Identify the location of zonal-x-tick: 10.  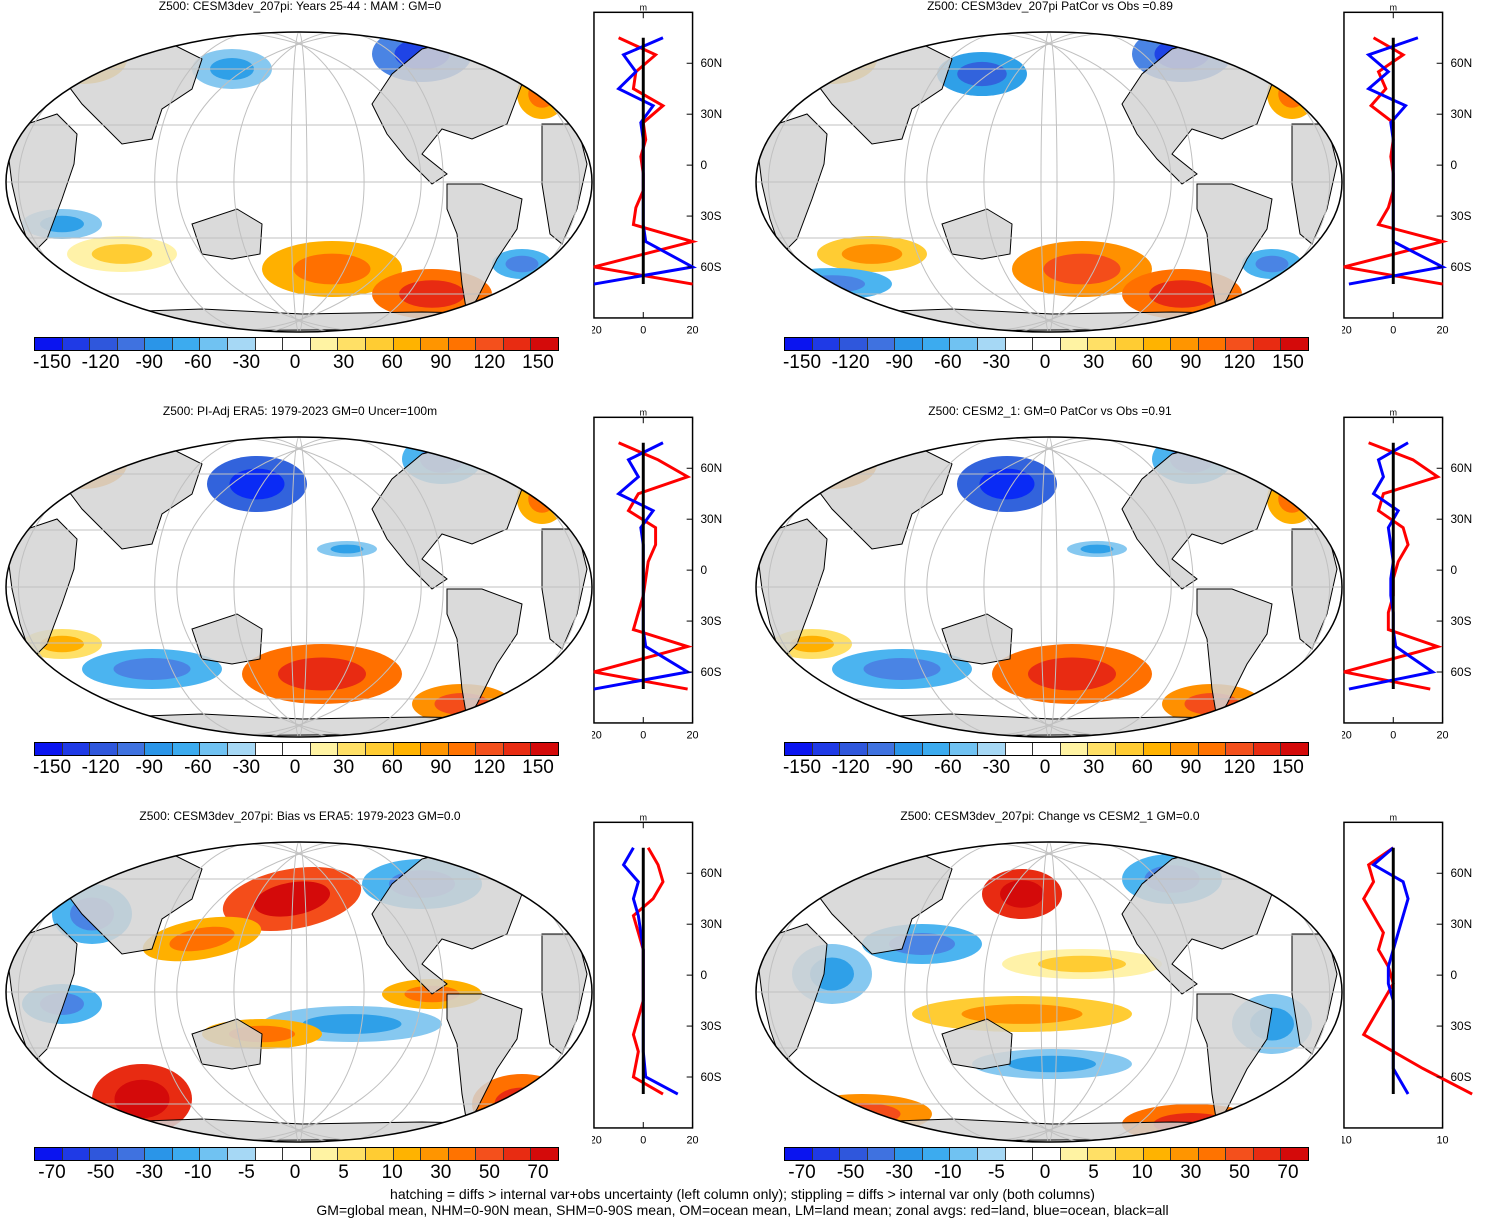
(1443, 1141).